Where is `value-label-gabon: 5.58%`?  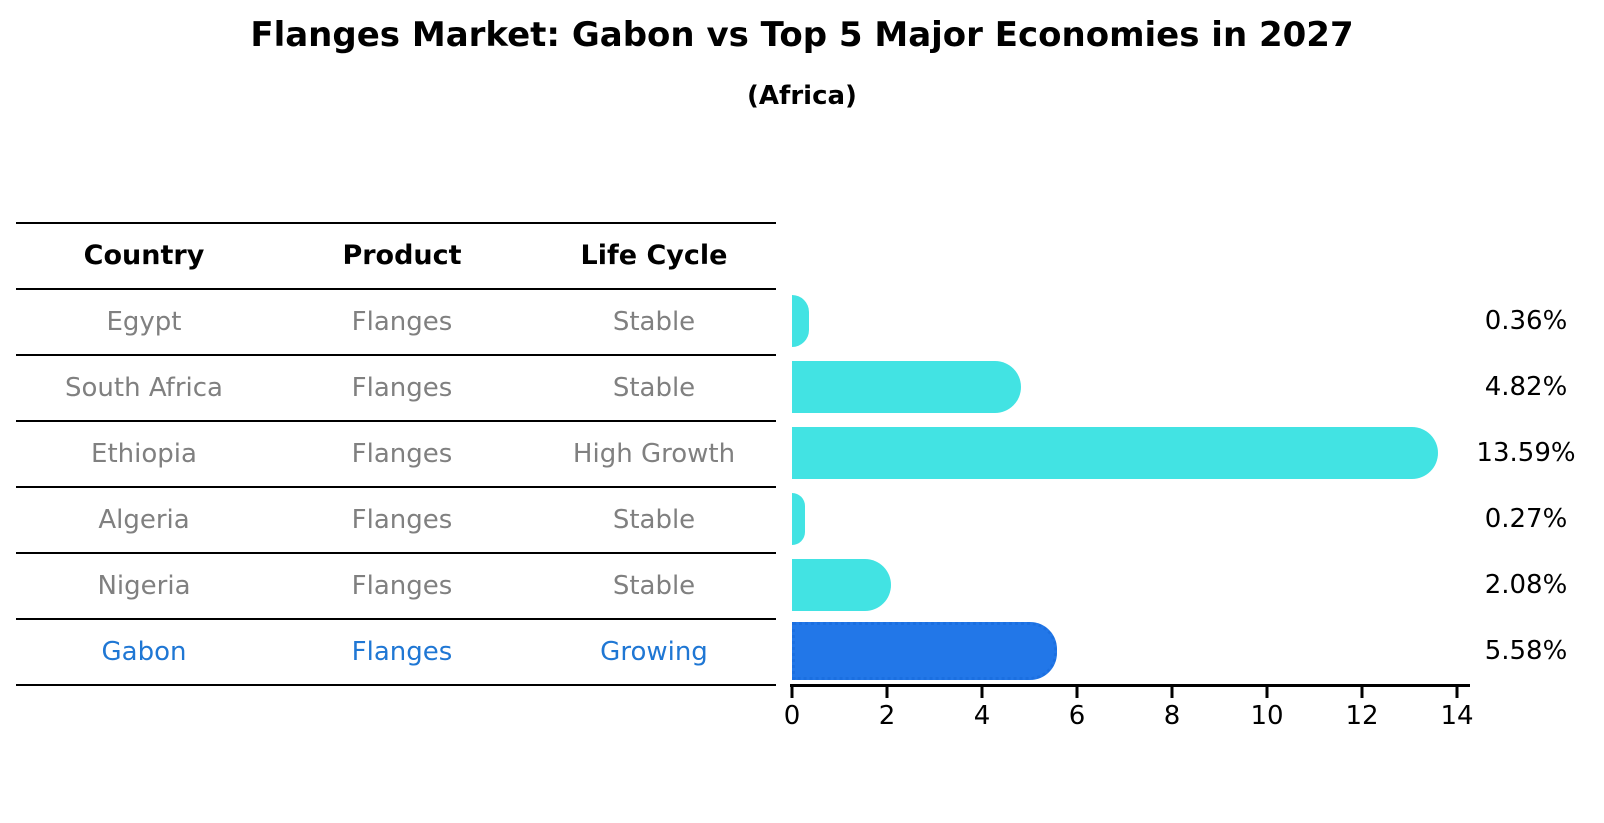 value-label-gabon: 5.58% is located at coordinates (1526, 651).